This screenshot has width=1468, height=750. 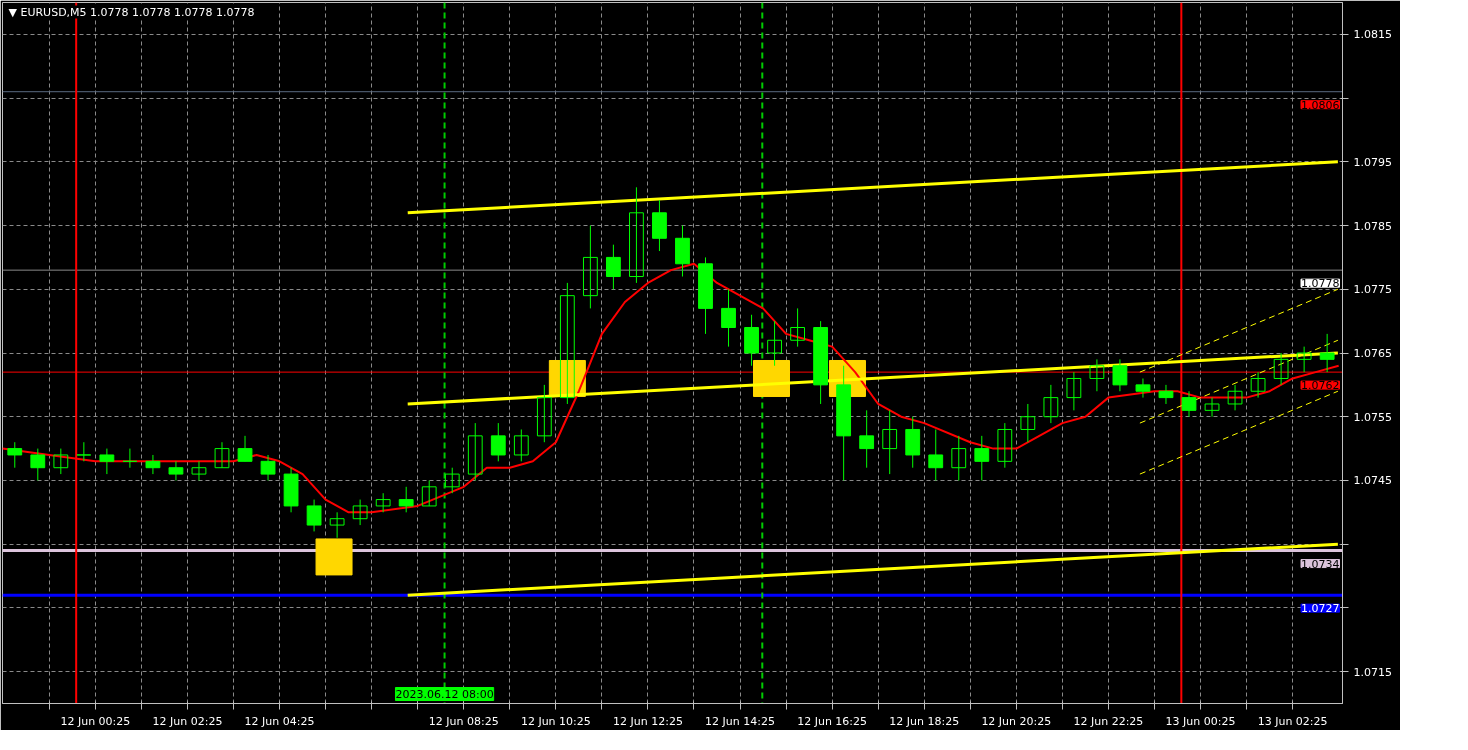 I want to click on x-tick-label: 12 Jun 04:25, so click(x=279, y=721).